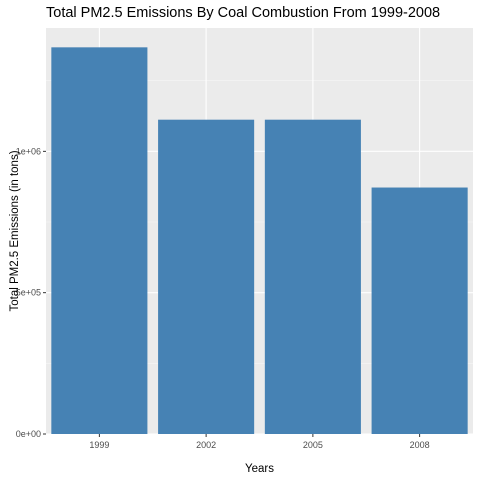  What do you see at coordinates (313, 277) in the screenshot?
I see `bar-2005` at bounding box center [313, 277].